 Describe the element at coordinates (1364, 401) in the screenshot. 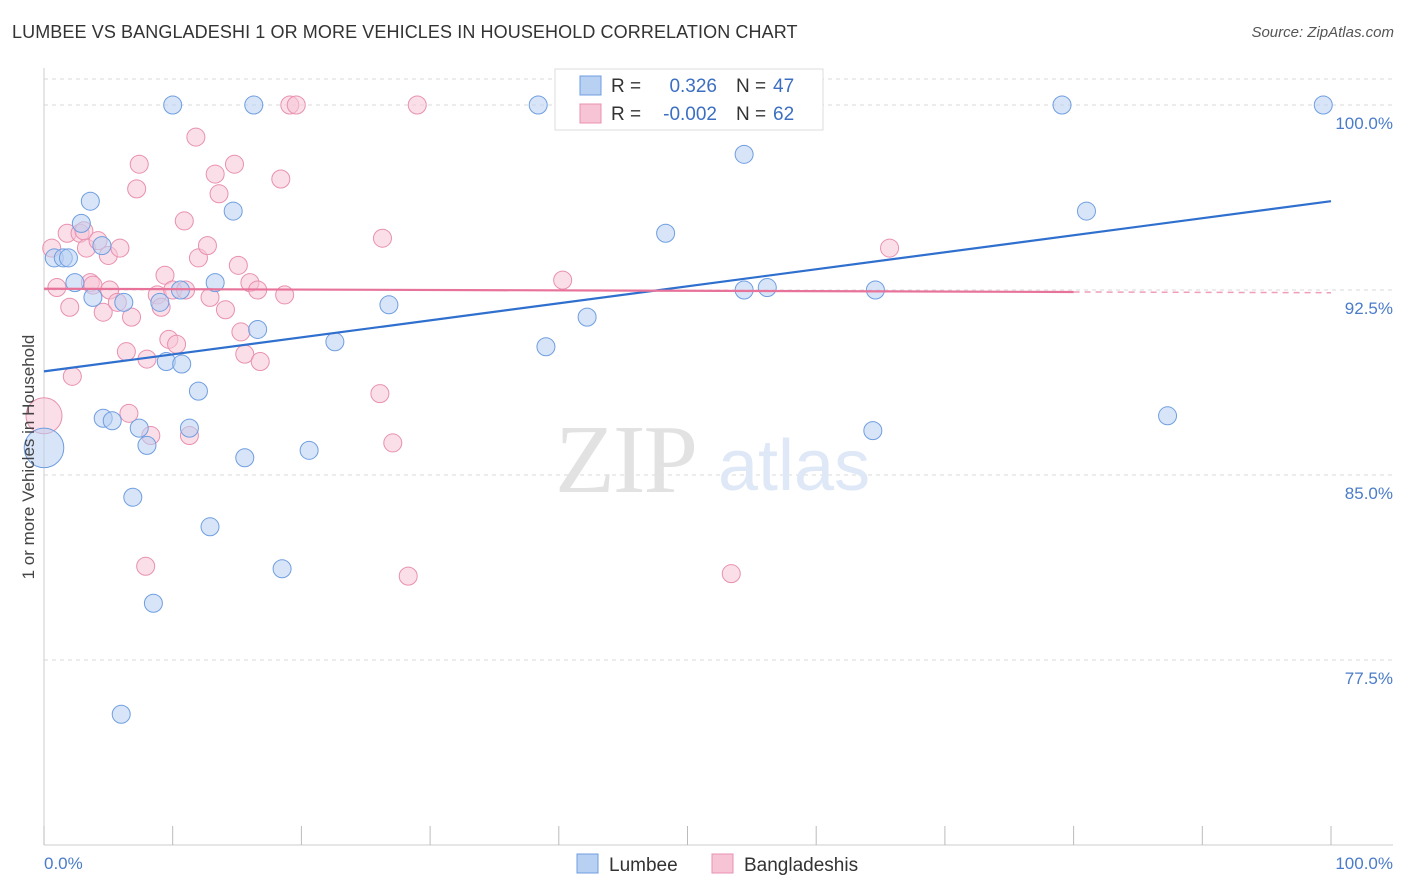

I see `y-tick-labels: 77.5% 85.0% 92.5% 100.0%` at that location.